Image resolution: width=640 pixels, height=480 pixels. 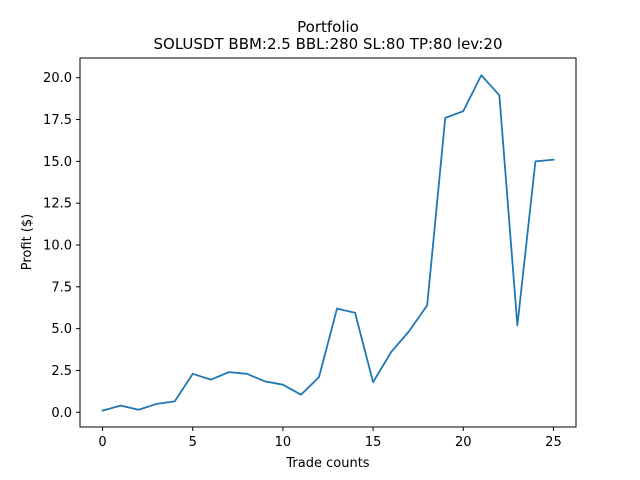 What do you see at coordinates (61, 329) in the screenshot?
I see `y-tick-label: 5.0` at bounding box center [61, 329].